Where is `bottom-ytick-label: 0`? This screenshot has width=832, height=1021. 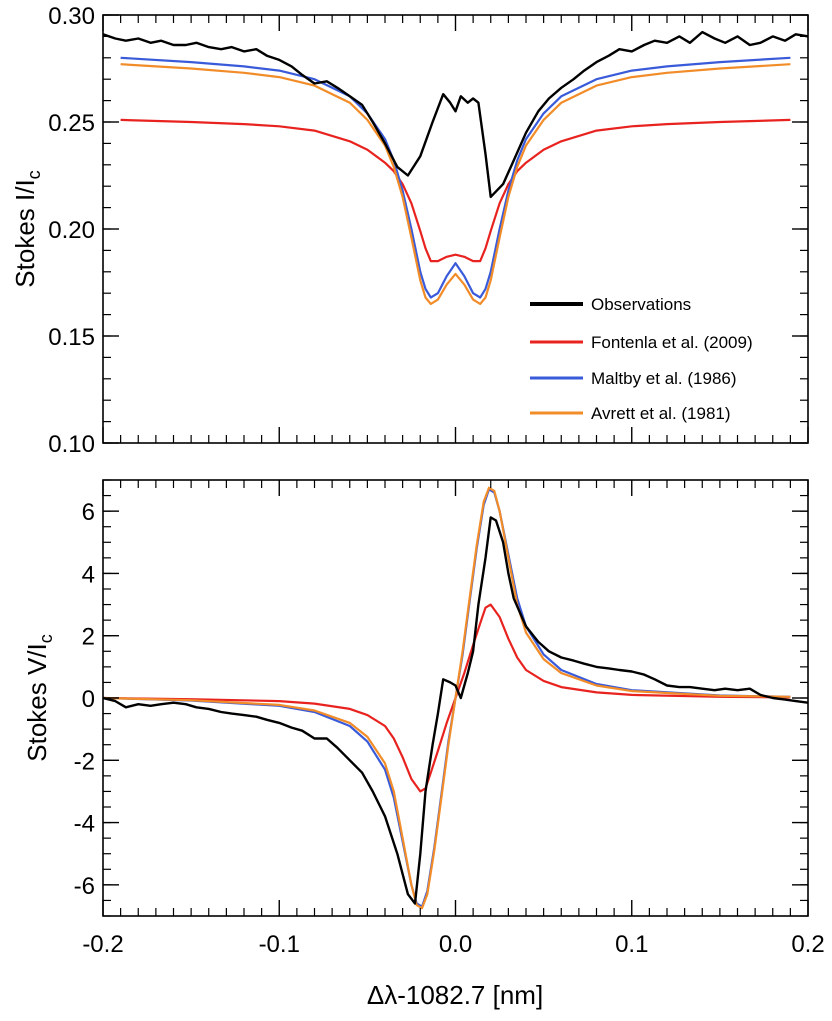 bottom-ytick-label: 0 is located at coordinates (88, 699).